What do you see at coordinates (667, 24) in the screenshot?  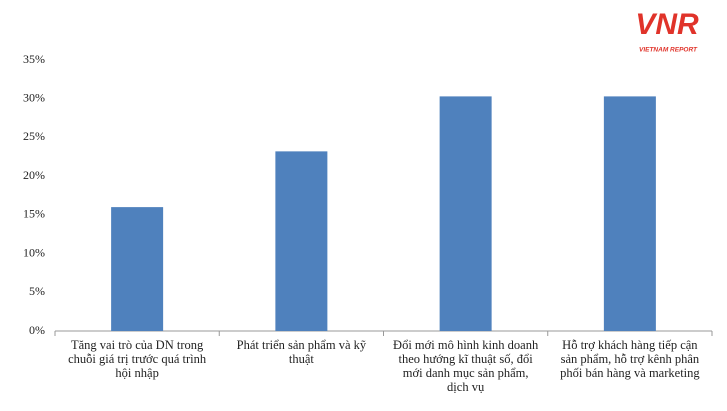 I see `logo-mark: VNR` at bounding box center [667, 24].